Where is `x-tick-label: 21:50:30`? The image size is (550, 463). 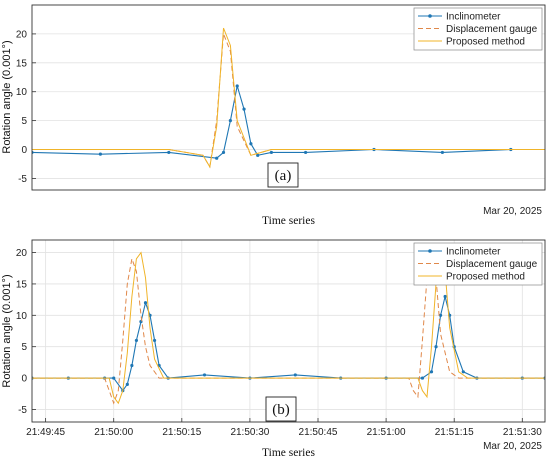 x-tick-label: 21:50:30 is located at coordinates (249, 432).